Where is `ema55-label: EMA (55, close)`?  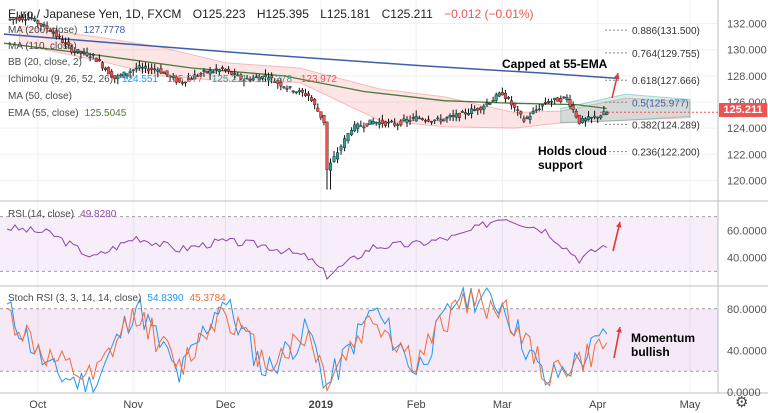 ema55-label: EMA (55, close) is located at coordinates (43, 113).